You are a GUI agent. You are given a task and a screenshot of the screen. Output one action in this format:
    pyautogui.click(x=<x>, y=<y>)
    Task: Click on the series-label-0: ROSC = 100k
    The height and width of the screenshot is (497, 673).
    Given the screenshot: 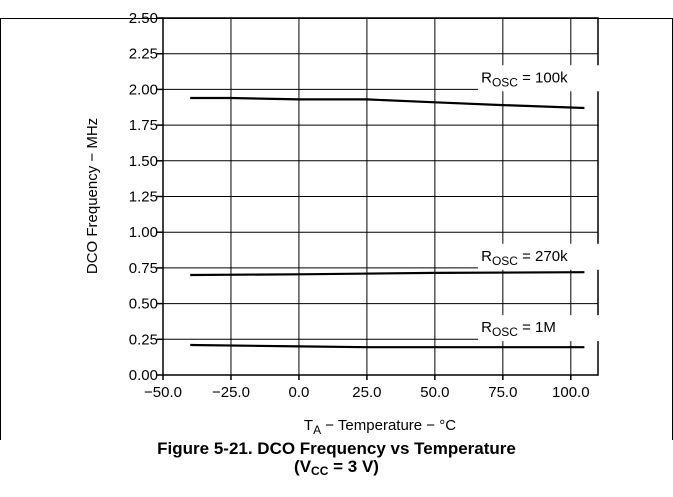 What is the action you would take?
    pyautogui.click(x=524, y=79)
    